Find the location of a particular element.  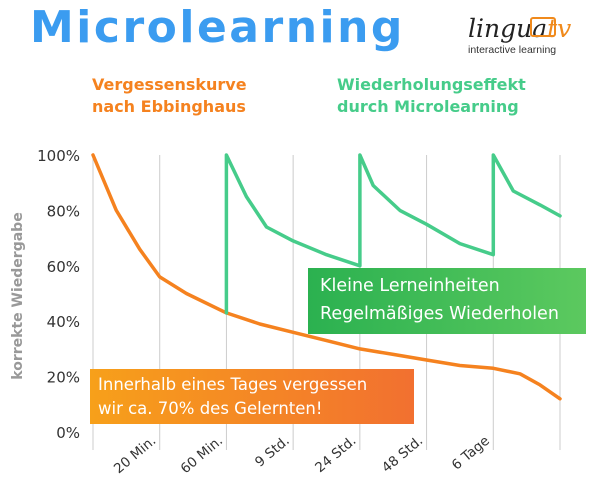

x-tick-label: 60 Min. is located at coordinates (202, 455).